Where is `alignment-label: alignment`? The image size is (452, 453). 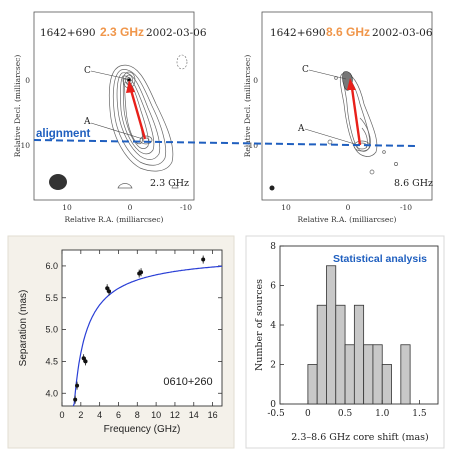
alignment-label: alignment is located at coordinates (63, 134).